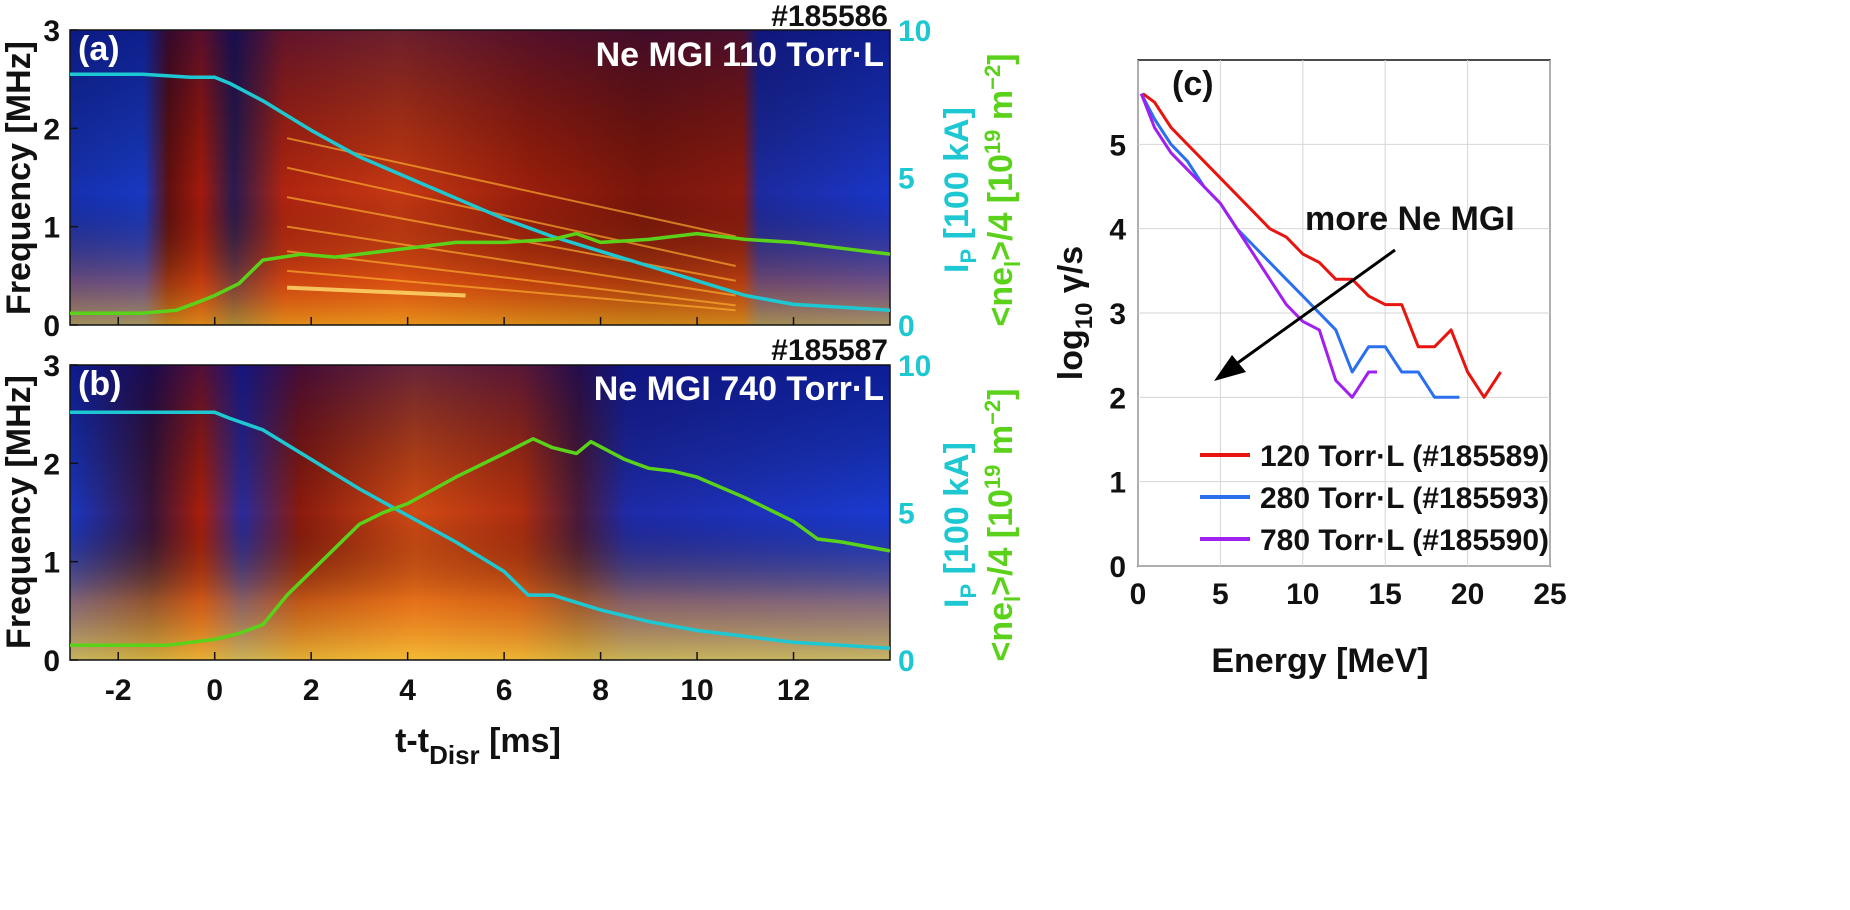 The width and height of the screenshot is (1850, 910). I want to click on panel-label-c: (c), so click(1193, 84).